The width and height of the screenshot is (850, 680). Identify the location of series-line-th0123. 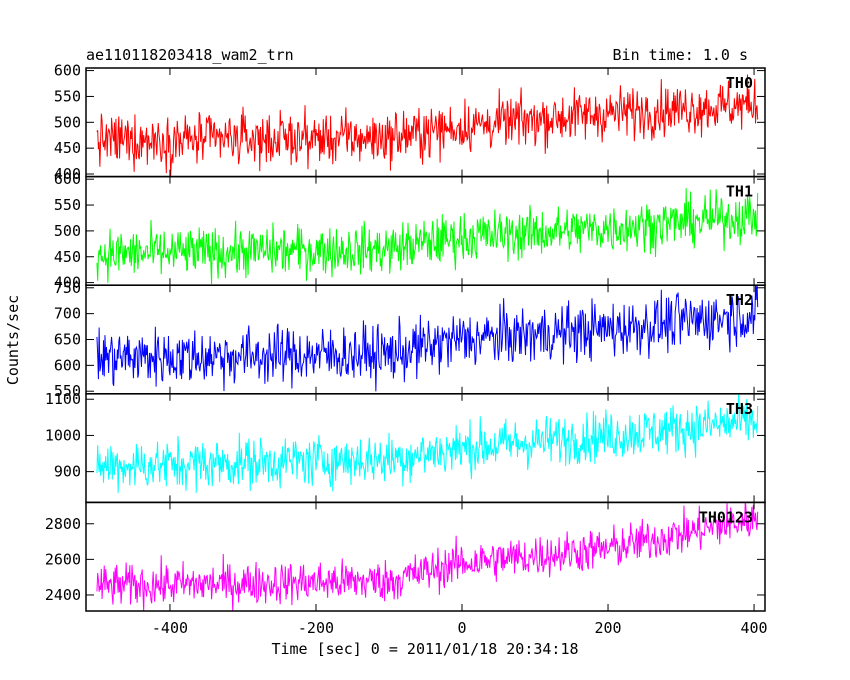
(427, 556).